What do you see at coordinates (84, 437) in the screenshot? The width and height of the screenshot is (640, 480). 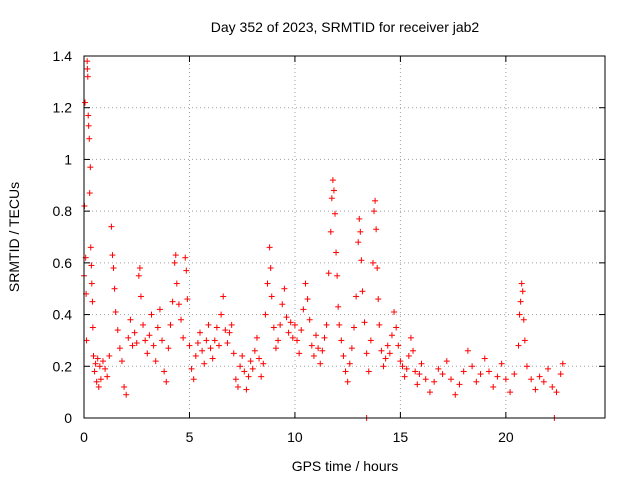 I see `x-tick-label: 0` at bounding box center [84, 437].